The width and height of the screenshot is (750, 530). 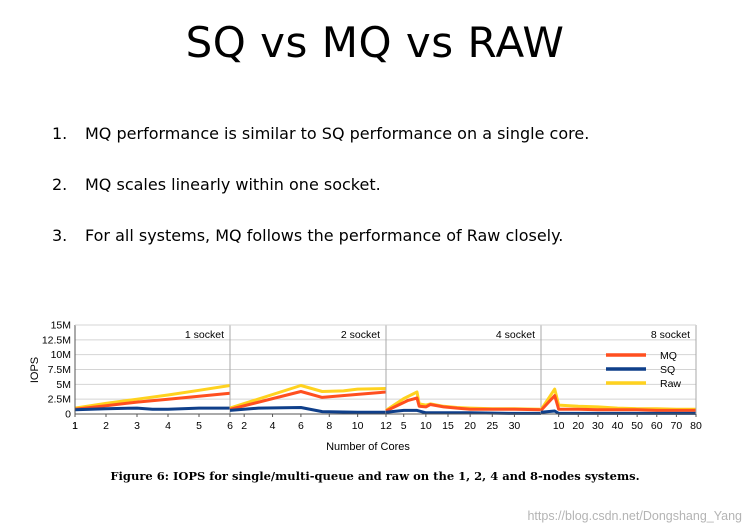 I want to click on x-axis-label: Number of Cores, so click(x=368, y=447).